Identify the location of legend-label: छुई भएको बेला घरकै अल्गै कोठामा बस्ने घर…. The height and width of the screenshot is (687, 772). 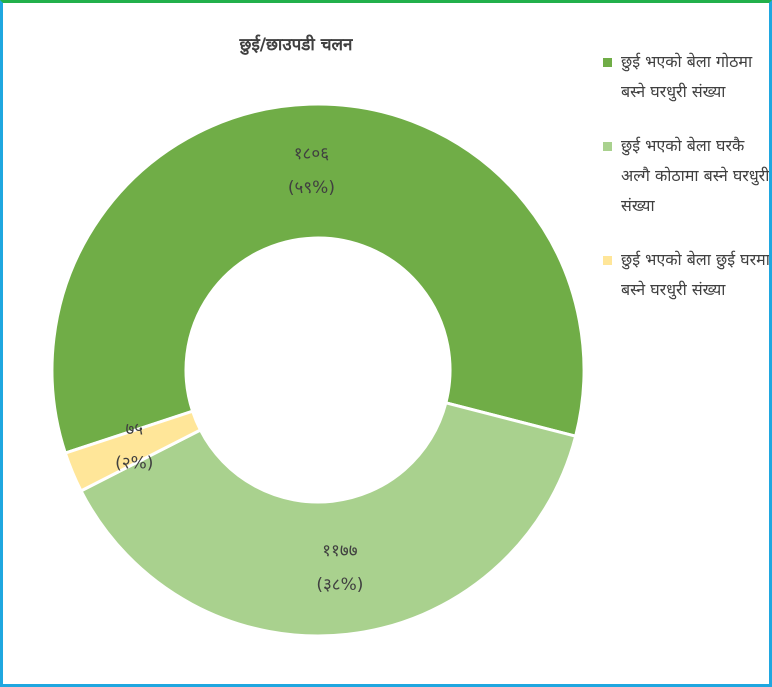
(695, 175).